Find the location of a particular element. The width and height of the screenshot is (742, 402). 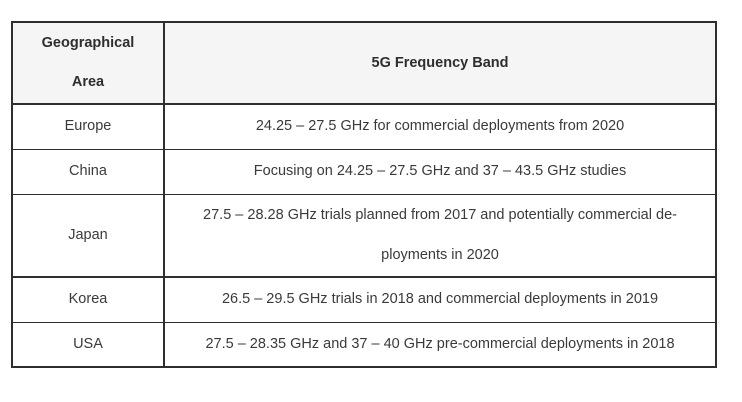

geographical-area-cell: Japan is located at coordinates (88, 236).